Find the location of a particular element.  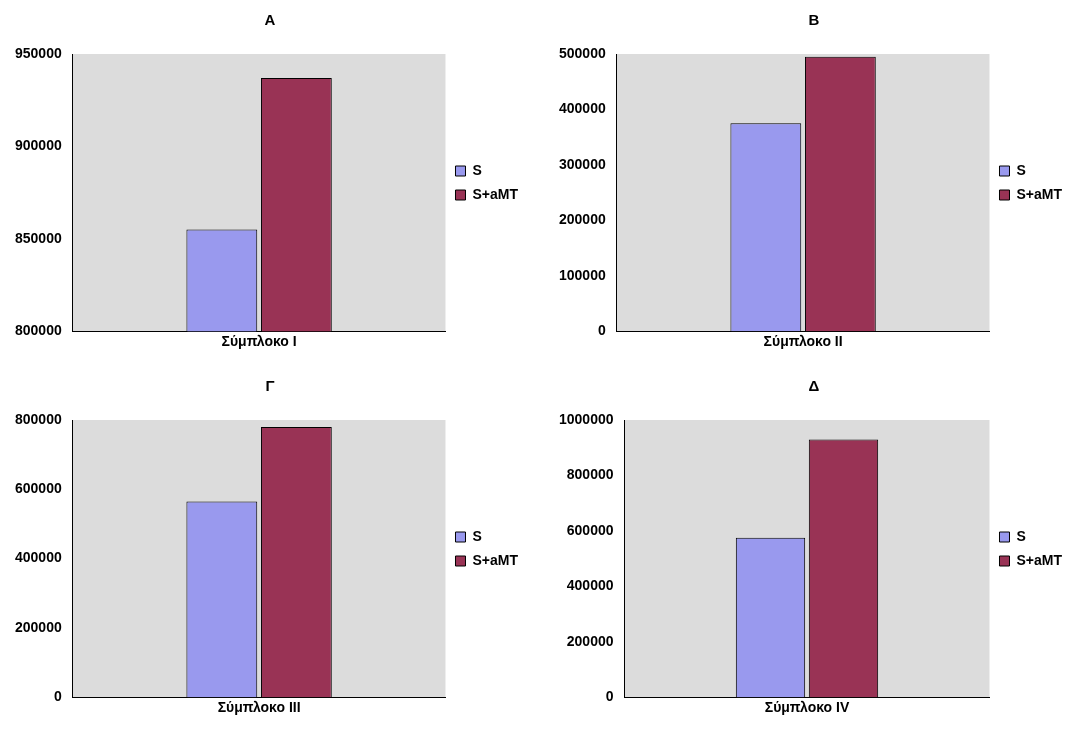

y-tick-label: 950000 is located at coordinates (38, 52).